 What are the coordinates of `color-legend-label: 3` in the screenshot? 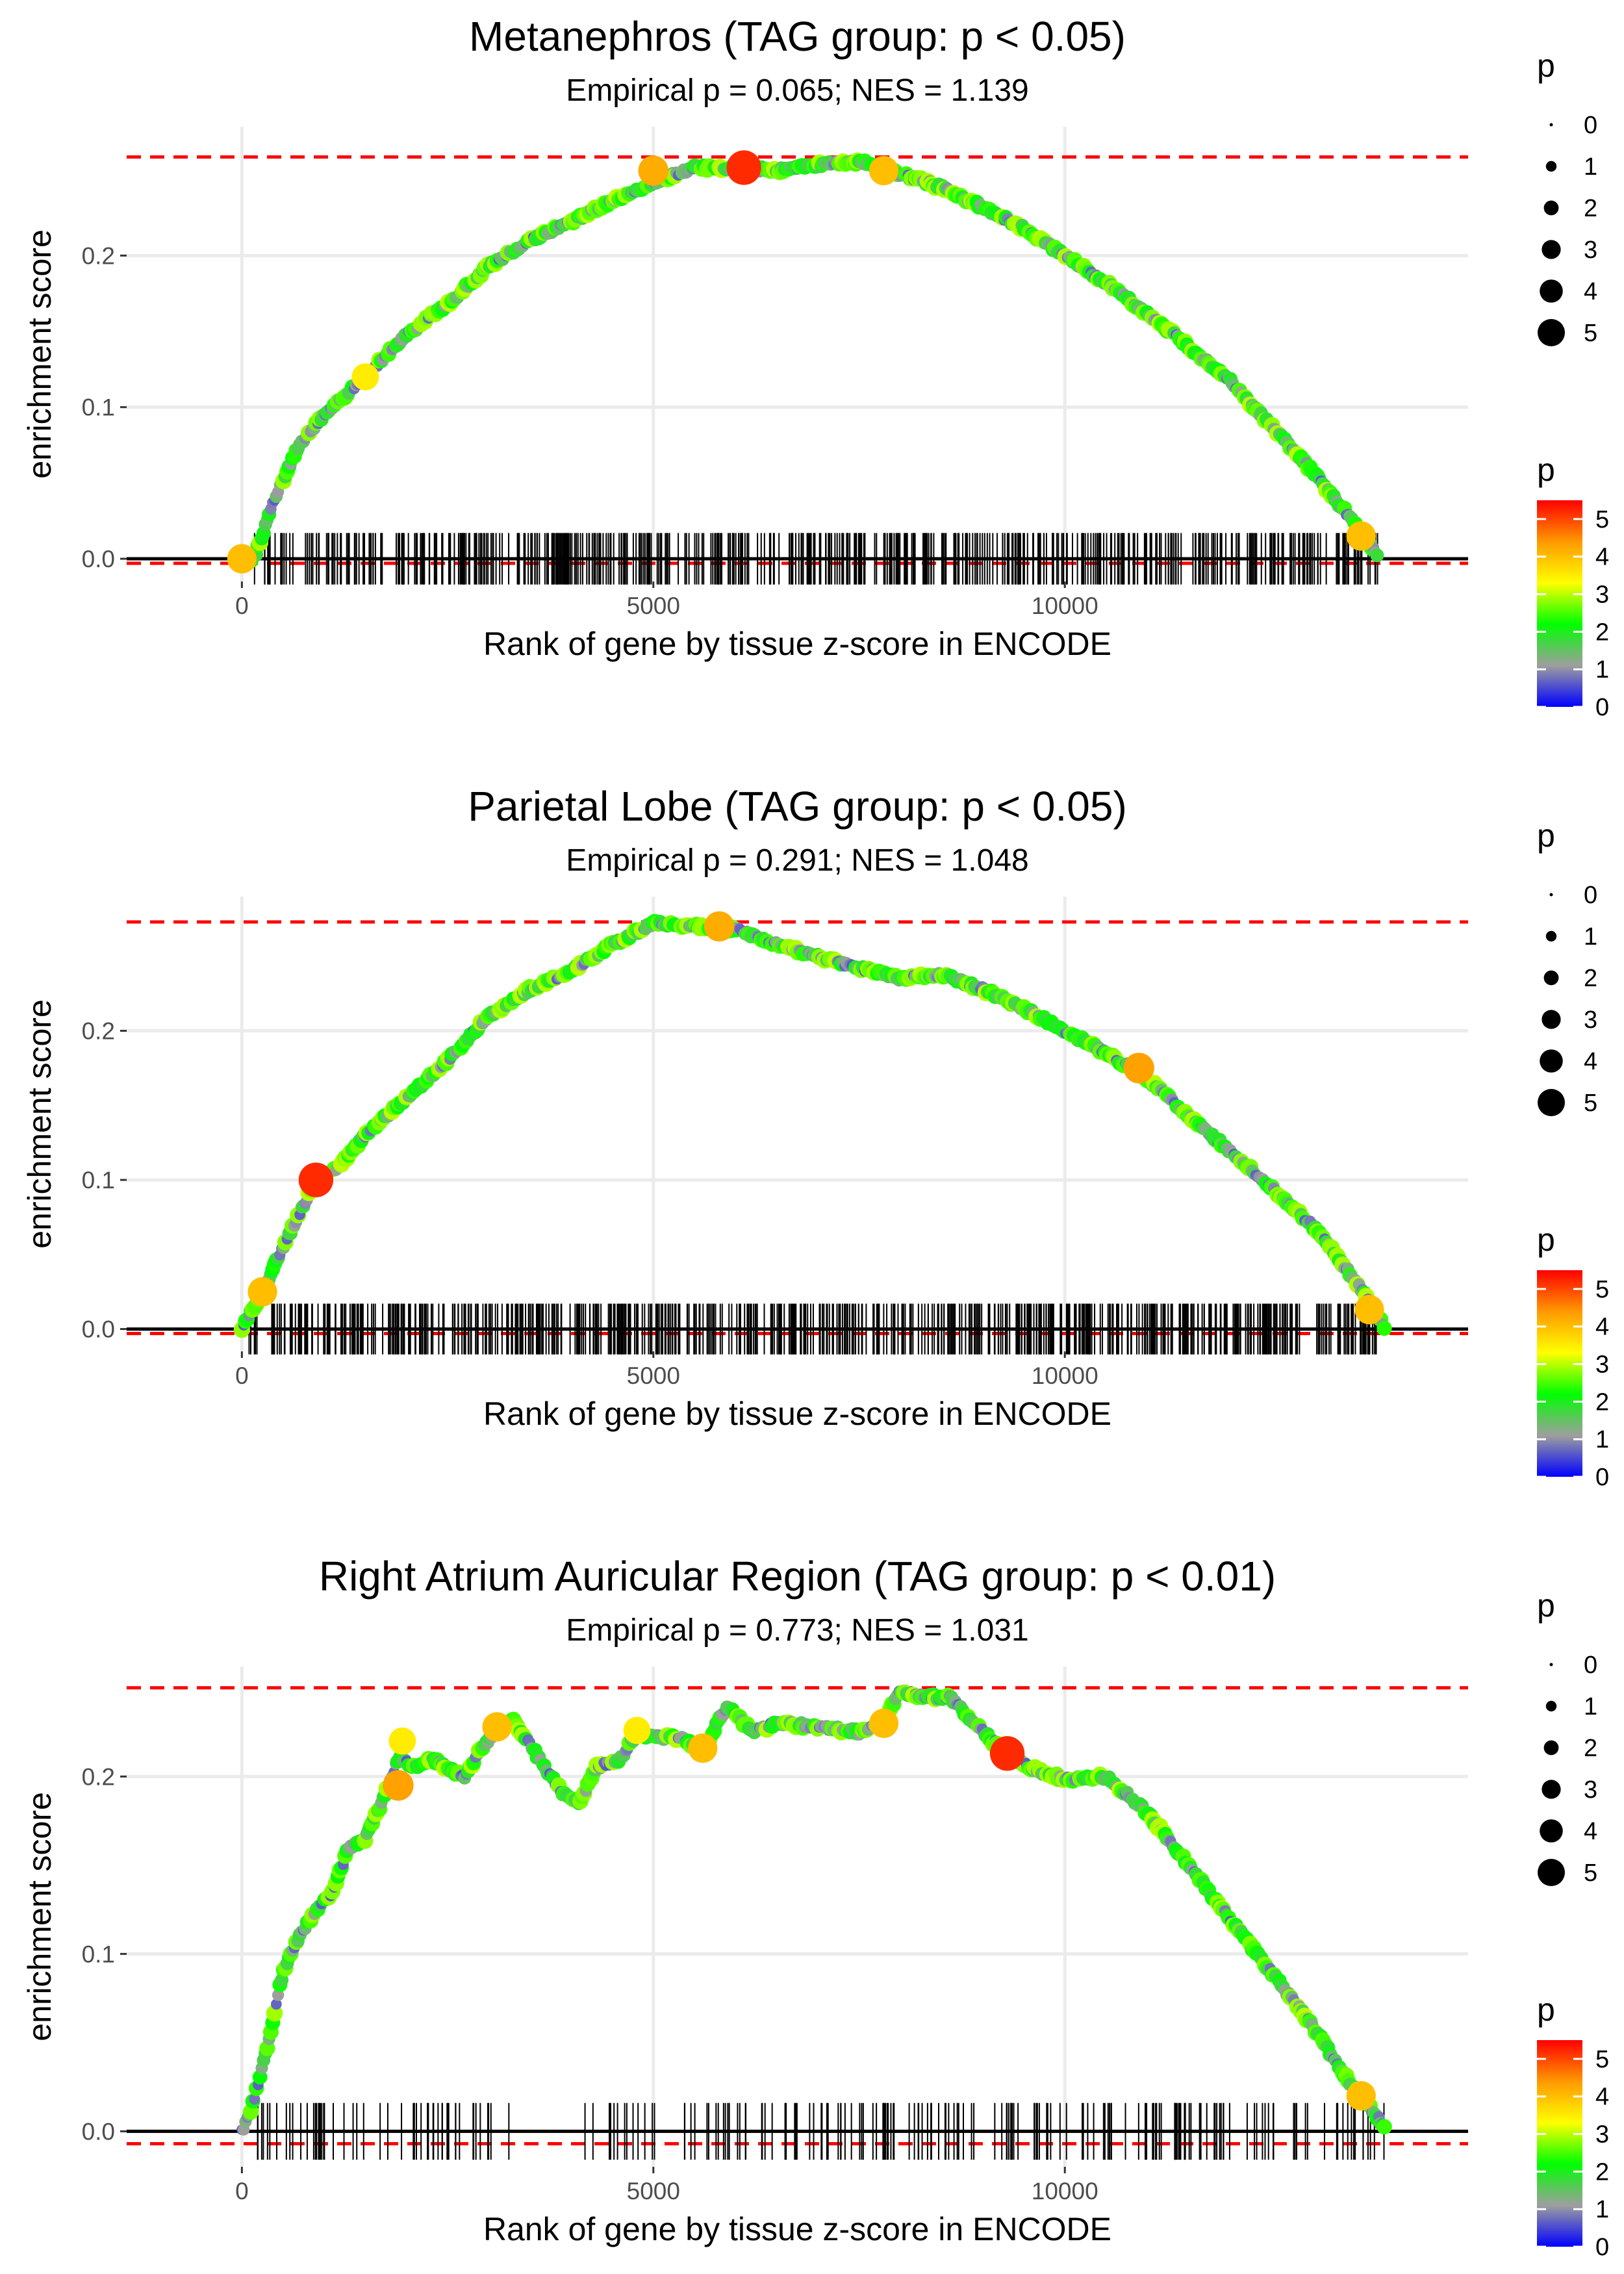 It's located at (1602, 595).